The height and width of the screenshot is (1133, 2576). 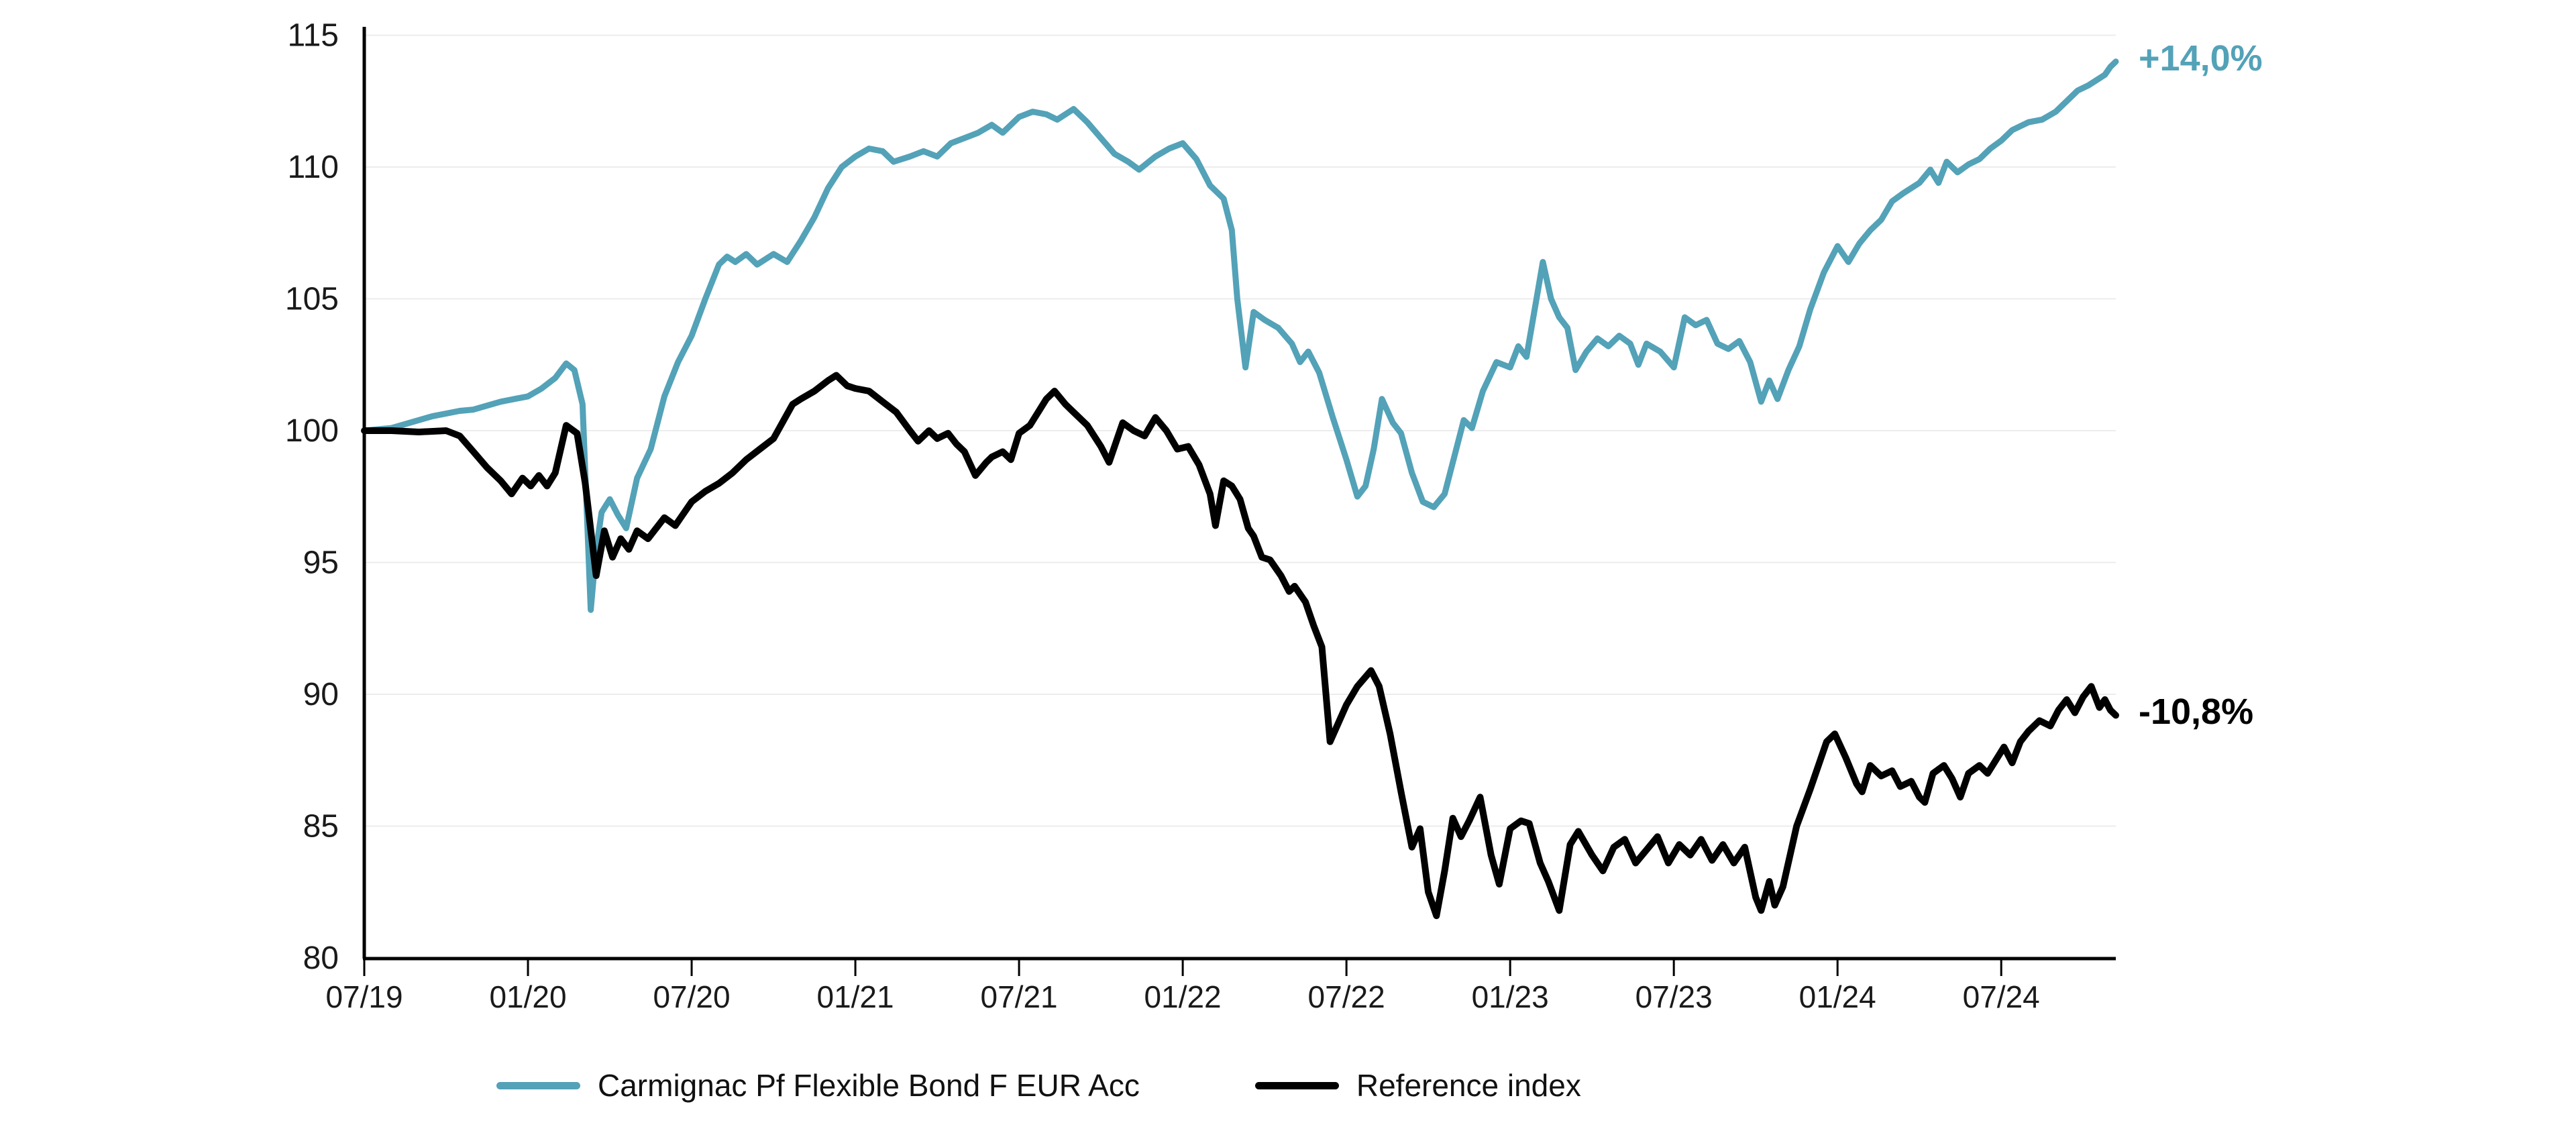 I want to click on x-tick-label: 07/22, so click(x=1346, y=996).